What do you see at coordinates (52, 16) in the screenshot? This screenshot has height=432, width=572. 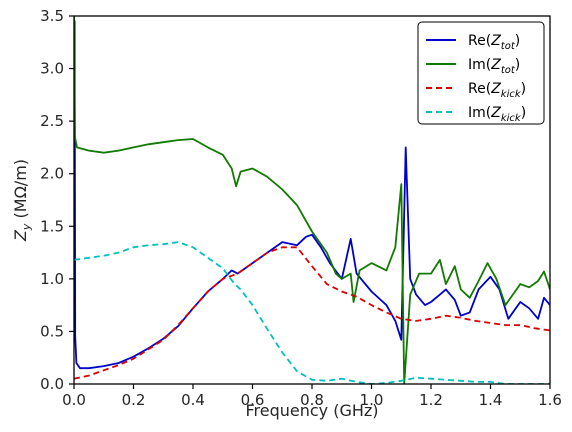 I see `y-tick-label: 3.5` at bounding box center [52, 16].